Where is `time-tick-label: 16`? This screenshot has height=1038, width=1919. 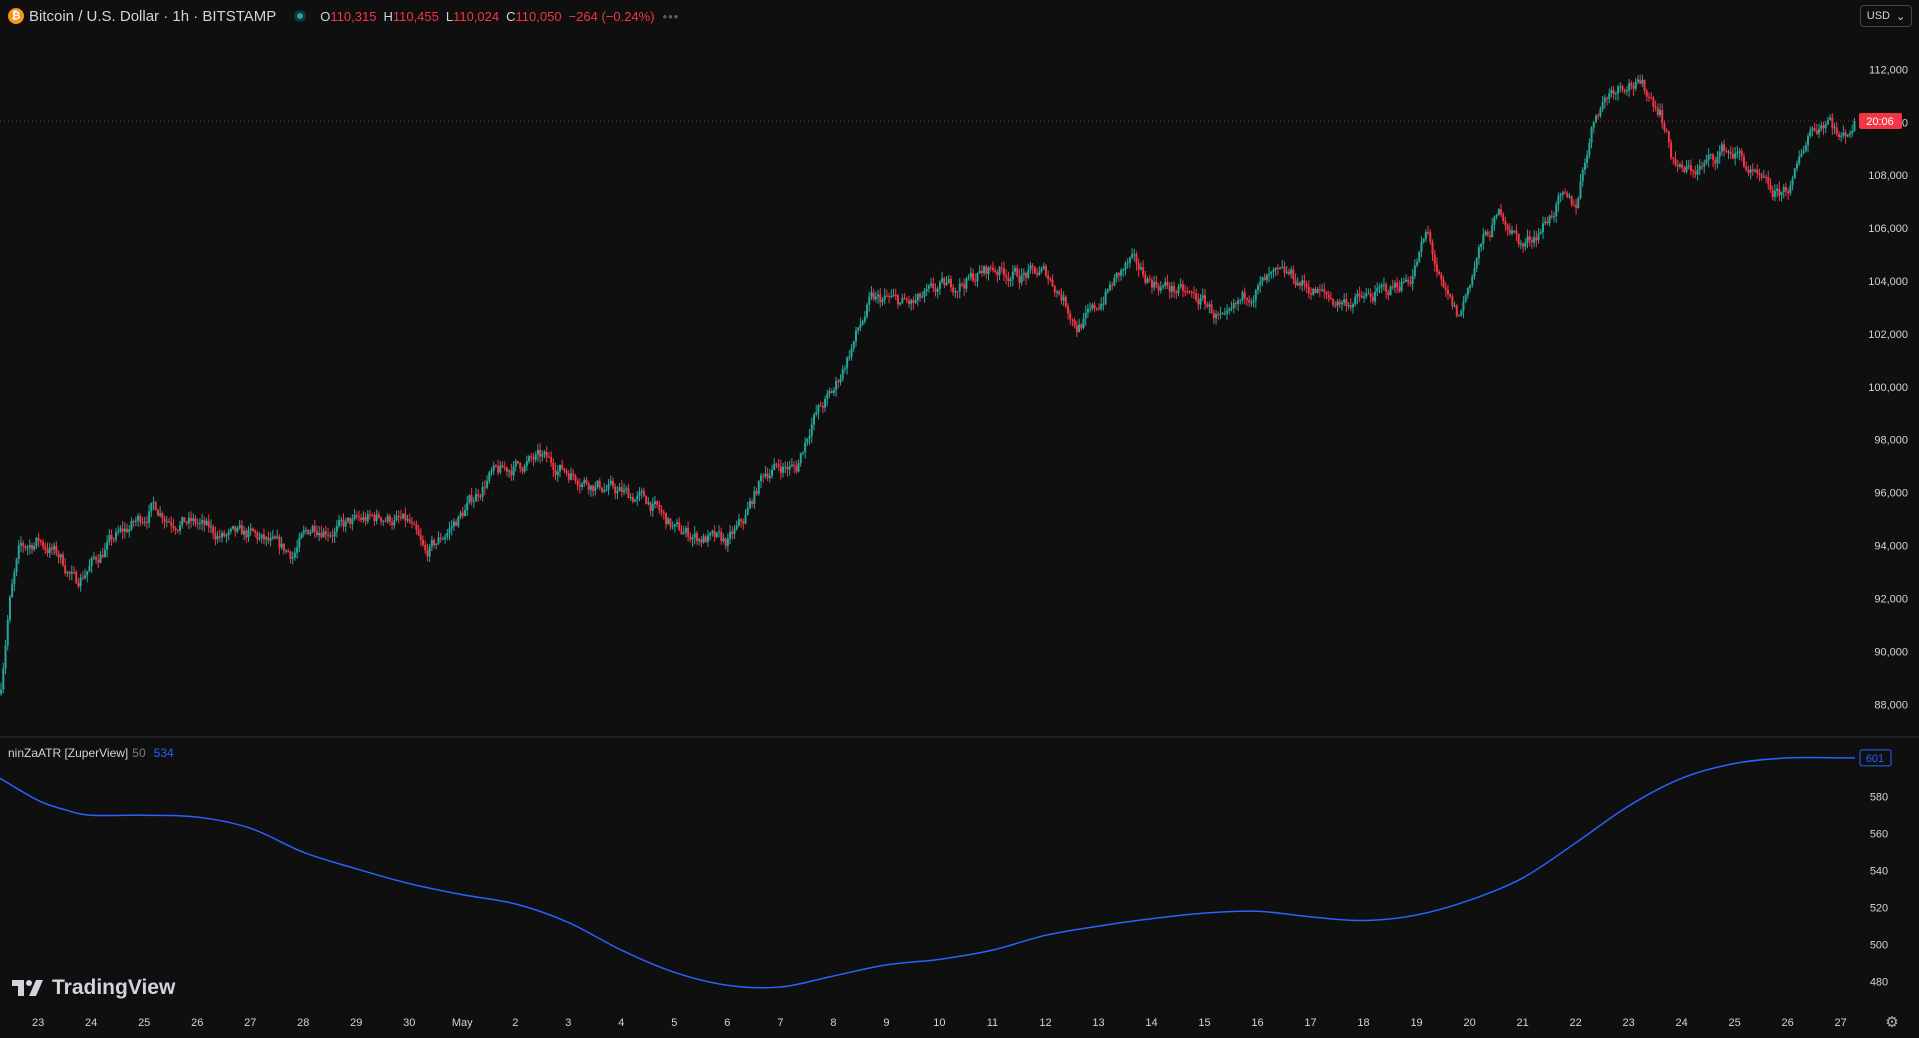
time-tick-label: 16 is located at coordinates (1257, 1023).